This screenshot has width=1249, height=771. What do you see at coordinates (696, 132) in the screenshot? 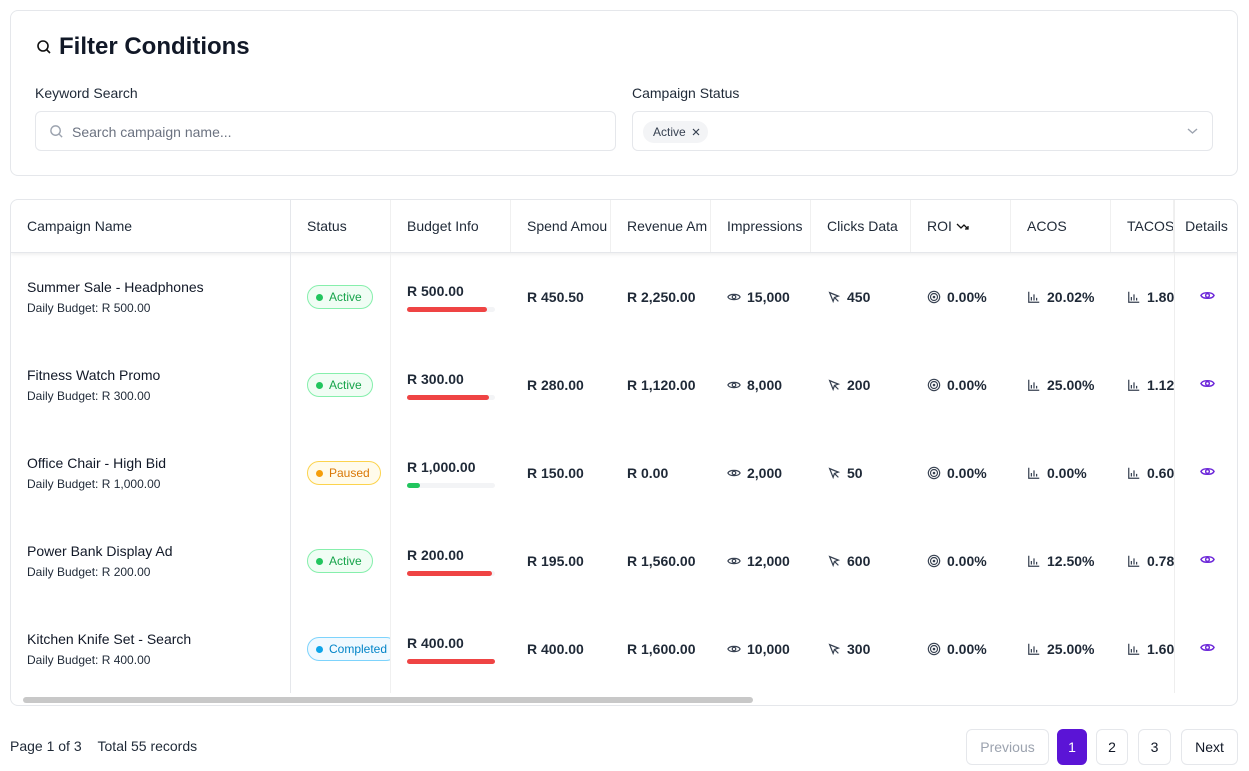
I see `tag-remove` at bounding box center [696, 132].